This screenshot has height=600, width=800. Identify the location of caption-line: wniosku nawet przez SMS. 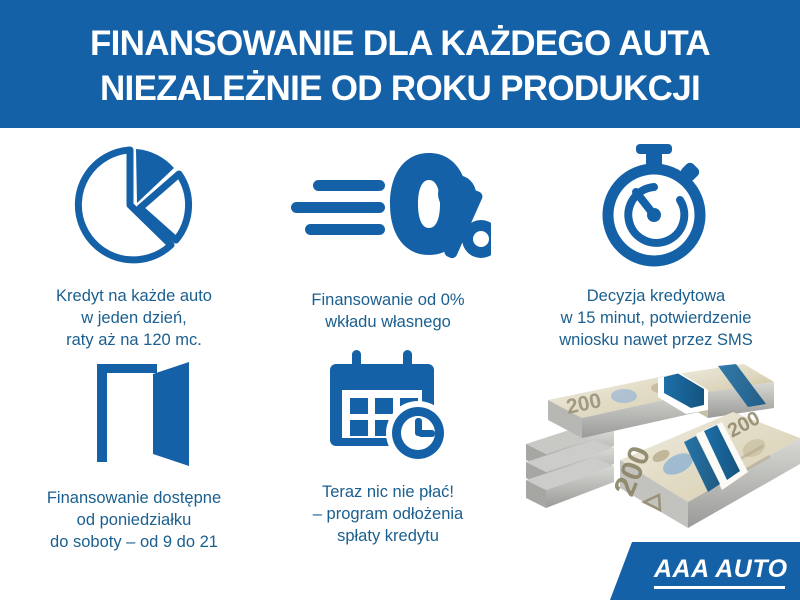
(656, 339).